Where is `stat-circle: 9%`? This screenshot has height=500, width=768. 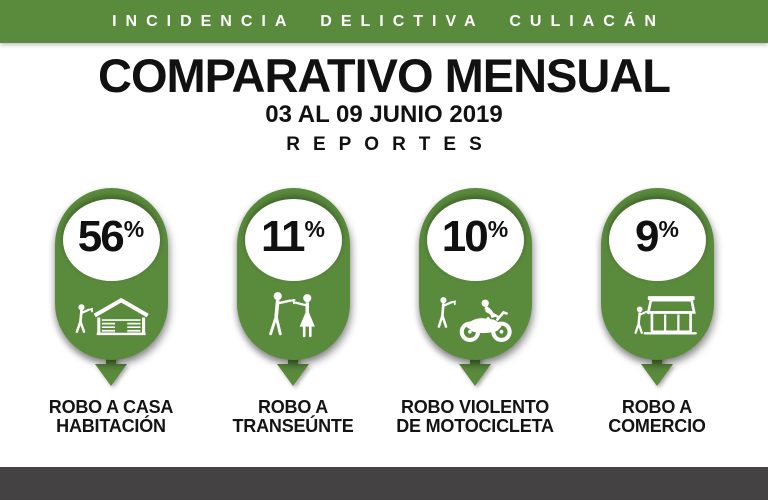 stat-circle: 9% is located at coordinates (657, 240).